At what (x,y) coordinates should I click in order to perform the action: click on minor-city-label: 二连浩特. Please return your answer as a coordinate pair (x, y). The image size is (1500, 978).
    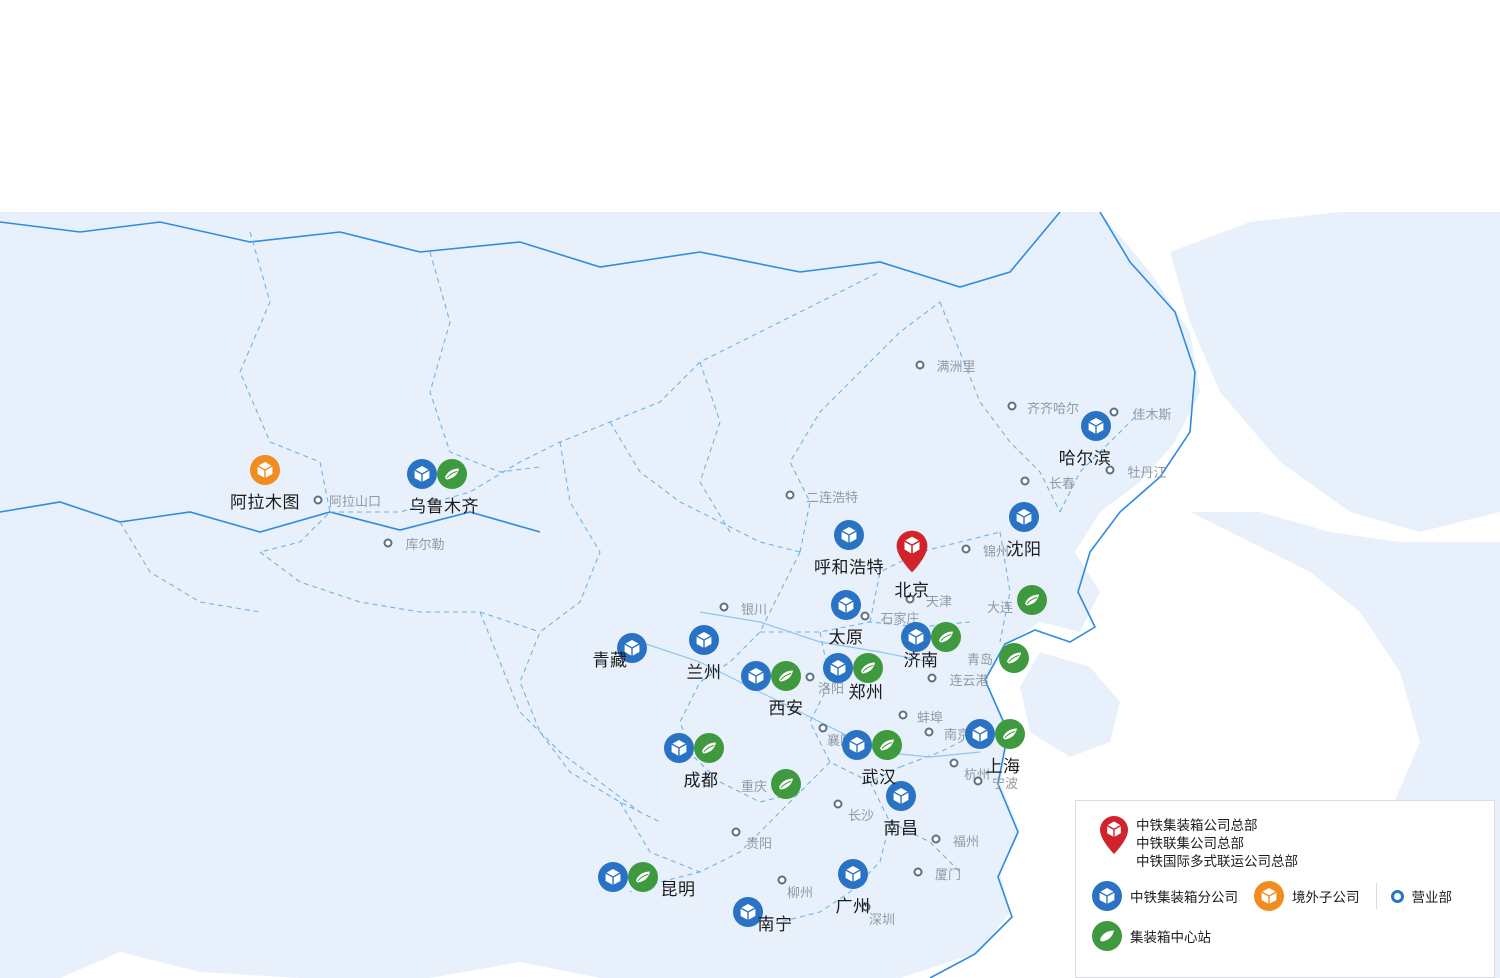
    Looking at the image, I should click on (832, 497).